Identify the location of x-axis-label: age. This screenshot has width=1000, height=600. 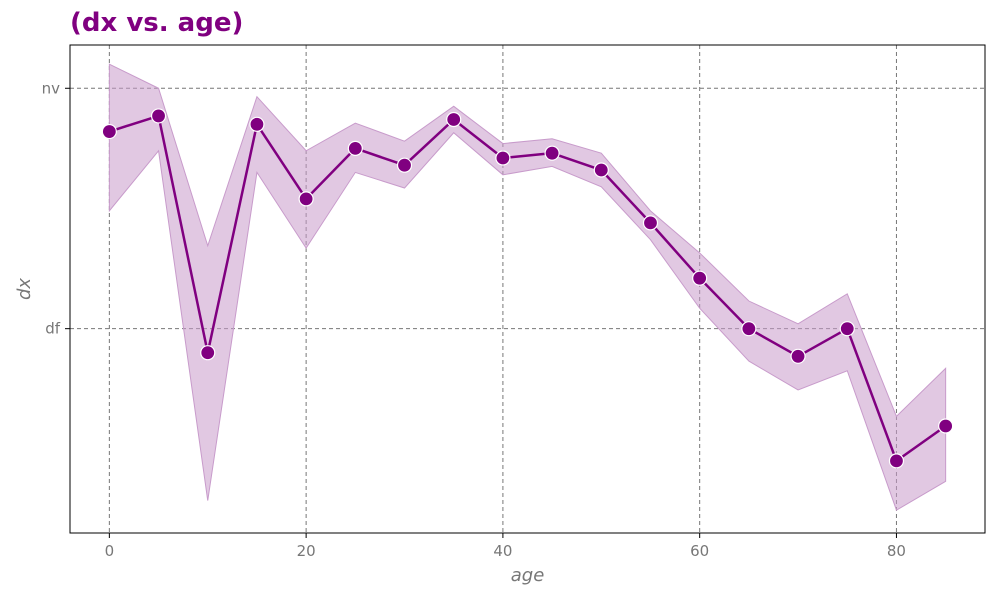
(528, 575).